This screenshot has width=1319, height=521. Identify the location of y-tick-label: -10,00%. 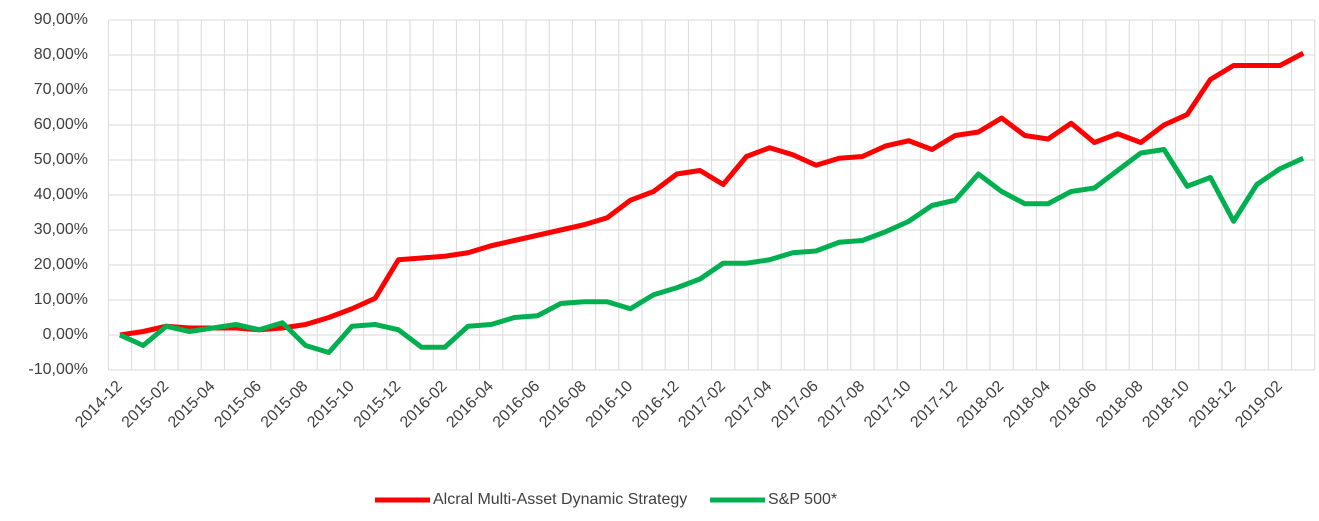
(58, 369).